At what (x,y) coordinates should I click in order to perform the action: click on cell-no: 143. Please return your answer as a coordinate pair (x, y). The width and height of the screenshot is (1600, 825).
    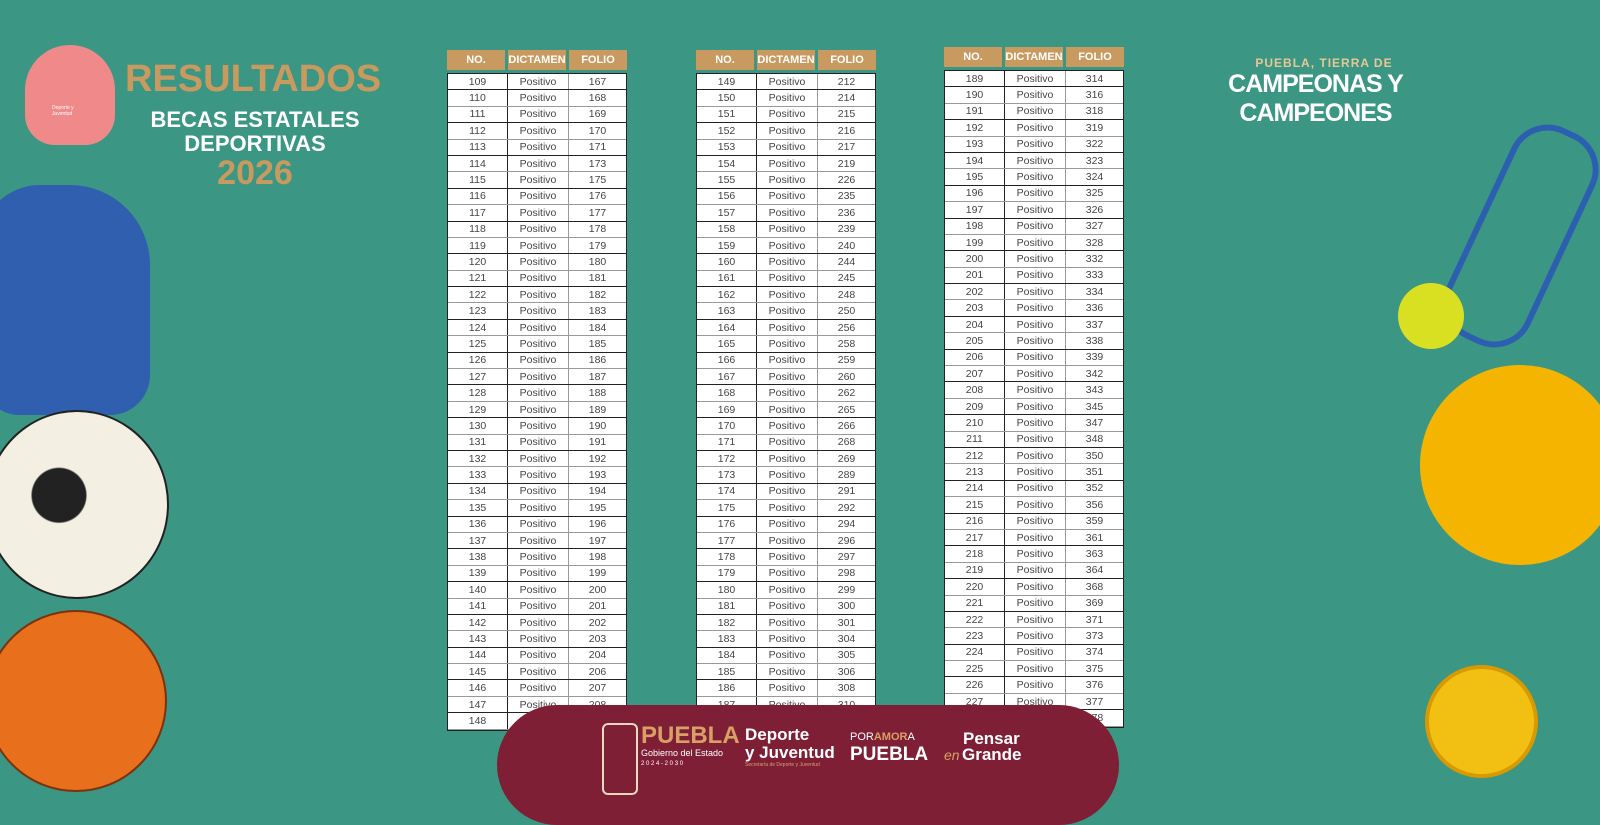
    Looking at the image, I should click on (478, 639).